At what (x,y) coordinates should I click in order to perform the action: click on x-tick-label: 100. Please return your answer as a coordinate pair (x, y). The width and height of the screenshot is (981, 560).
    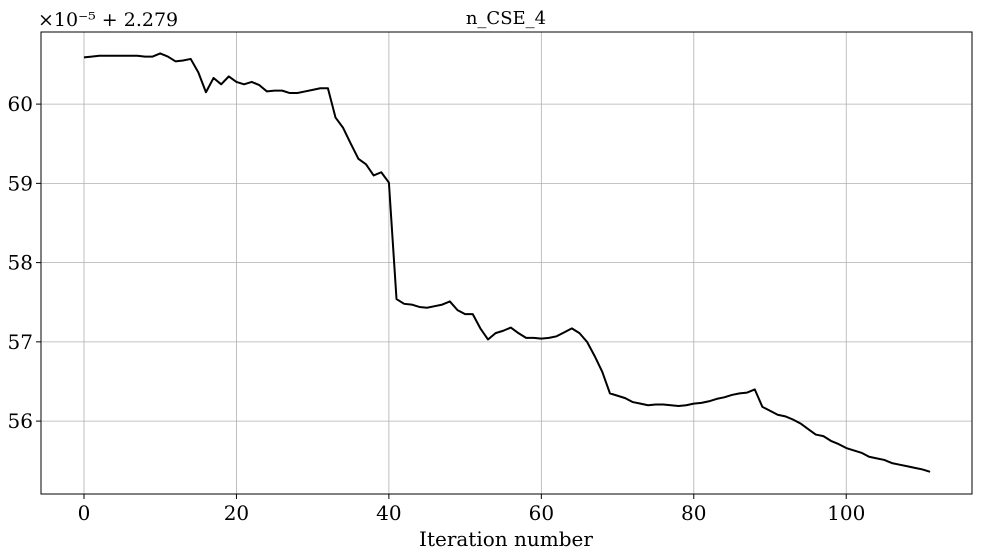
    Looking at the image, I should click on (846, 513).